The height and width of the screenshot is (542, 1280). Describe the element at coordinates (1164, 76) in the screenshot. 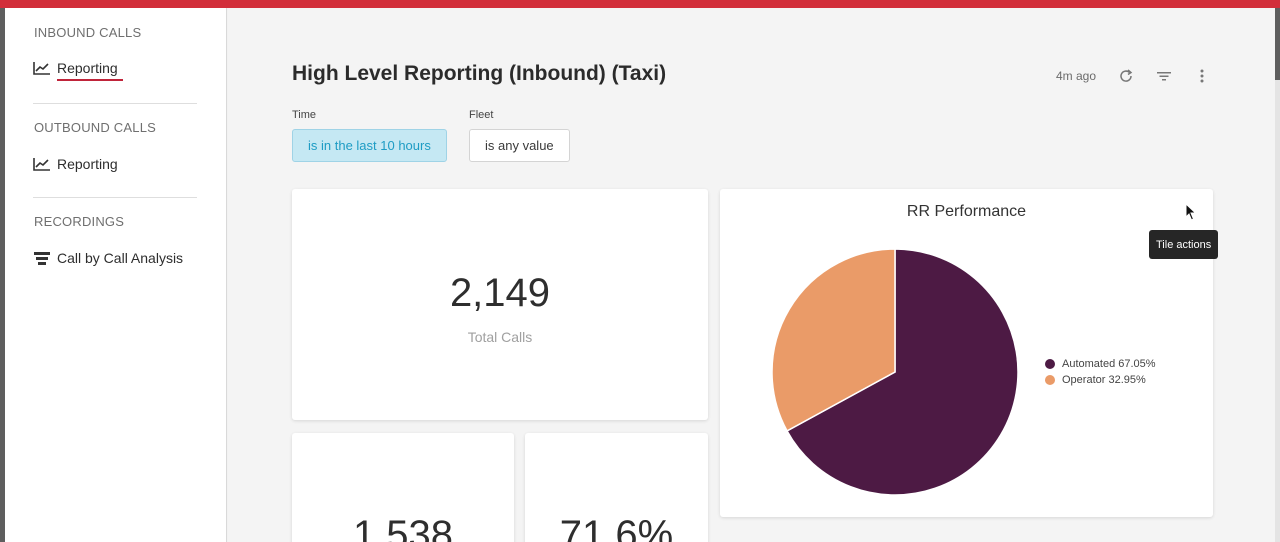

I see `filter-icon` at that location.